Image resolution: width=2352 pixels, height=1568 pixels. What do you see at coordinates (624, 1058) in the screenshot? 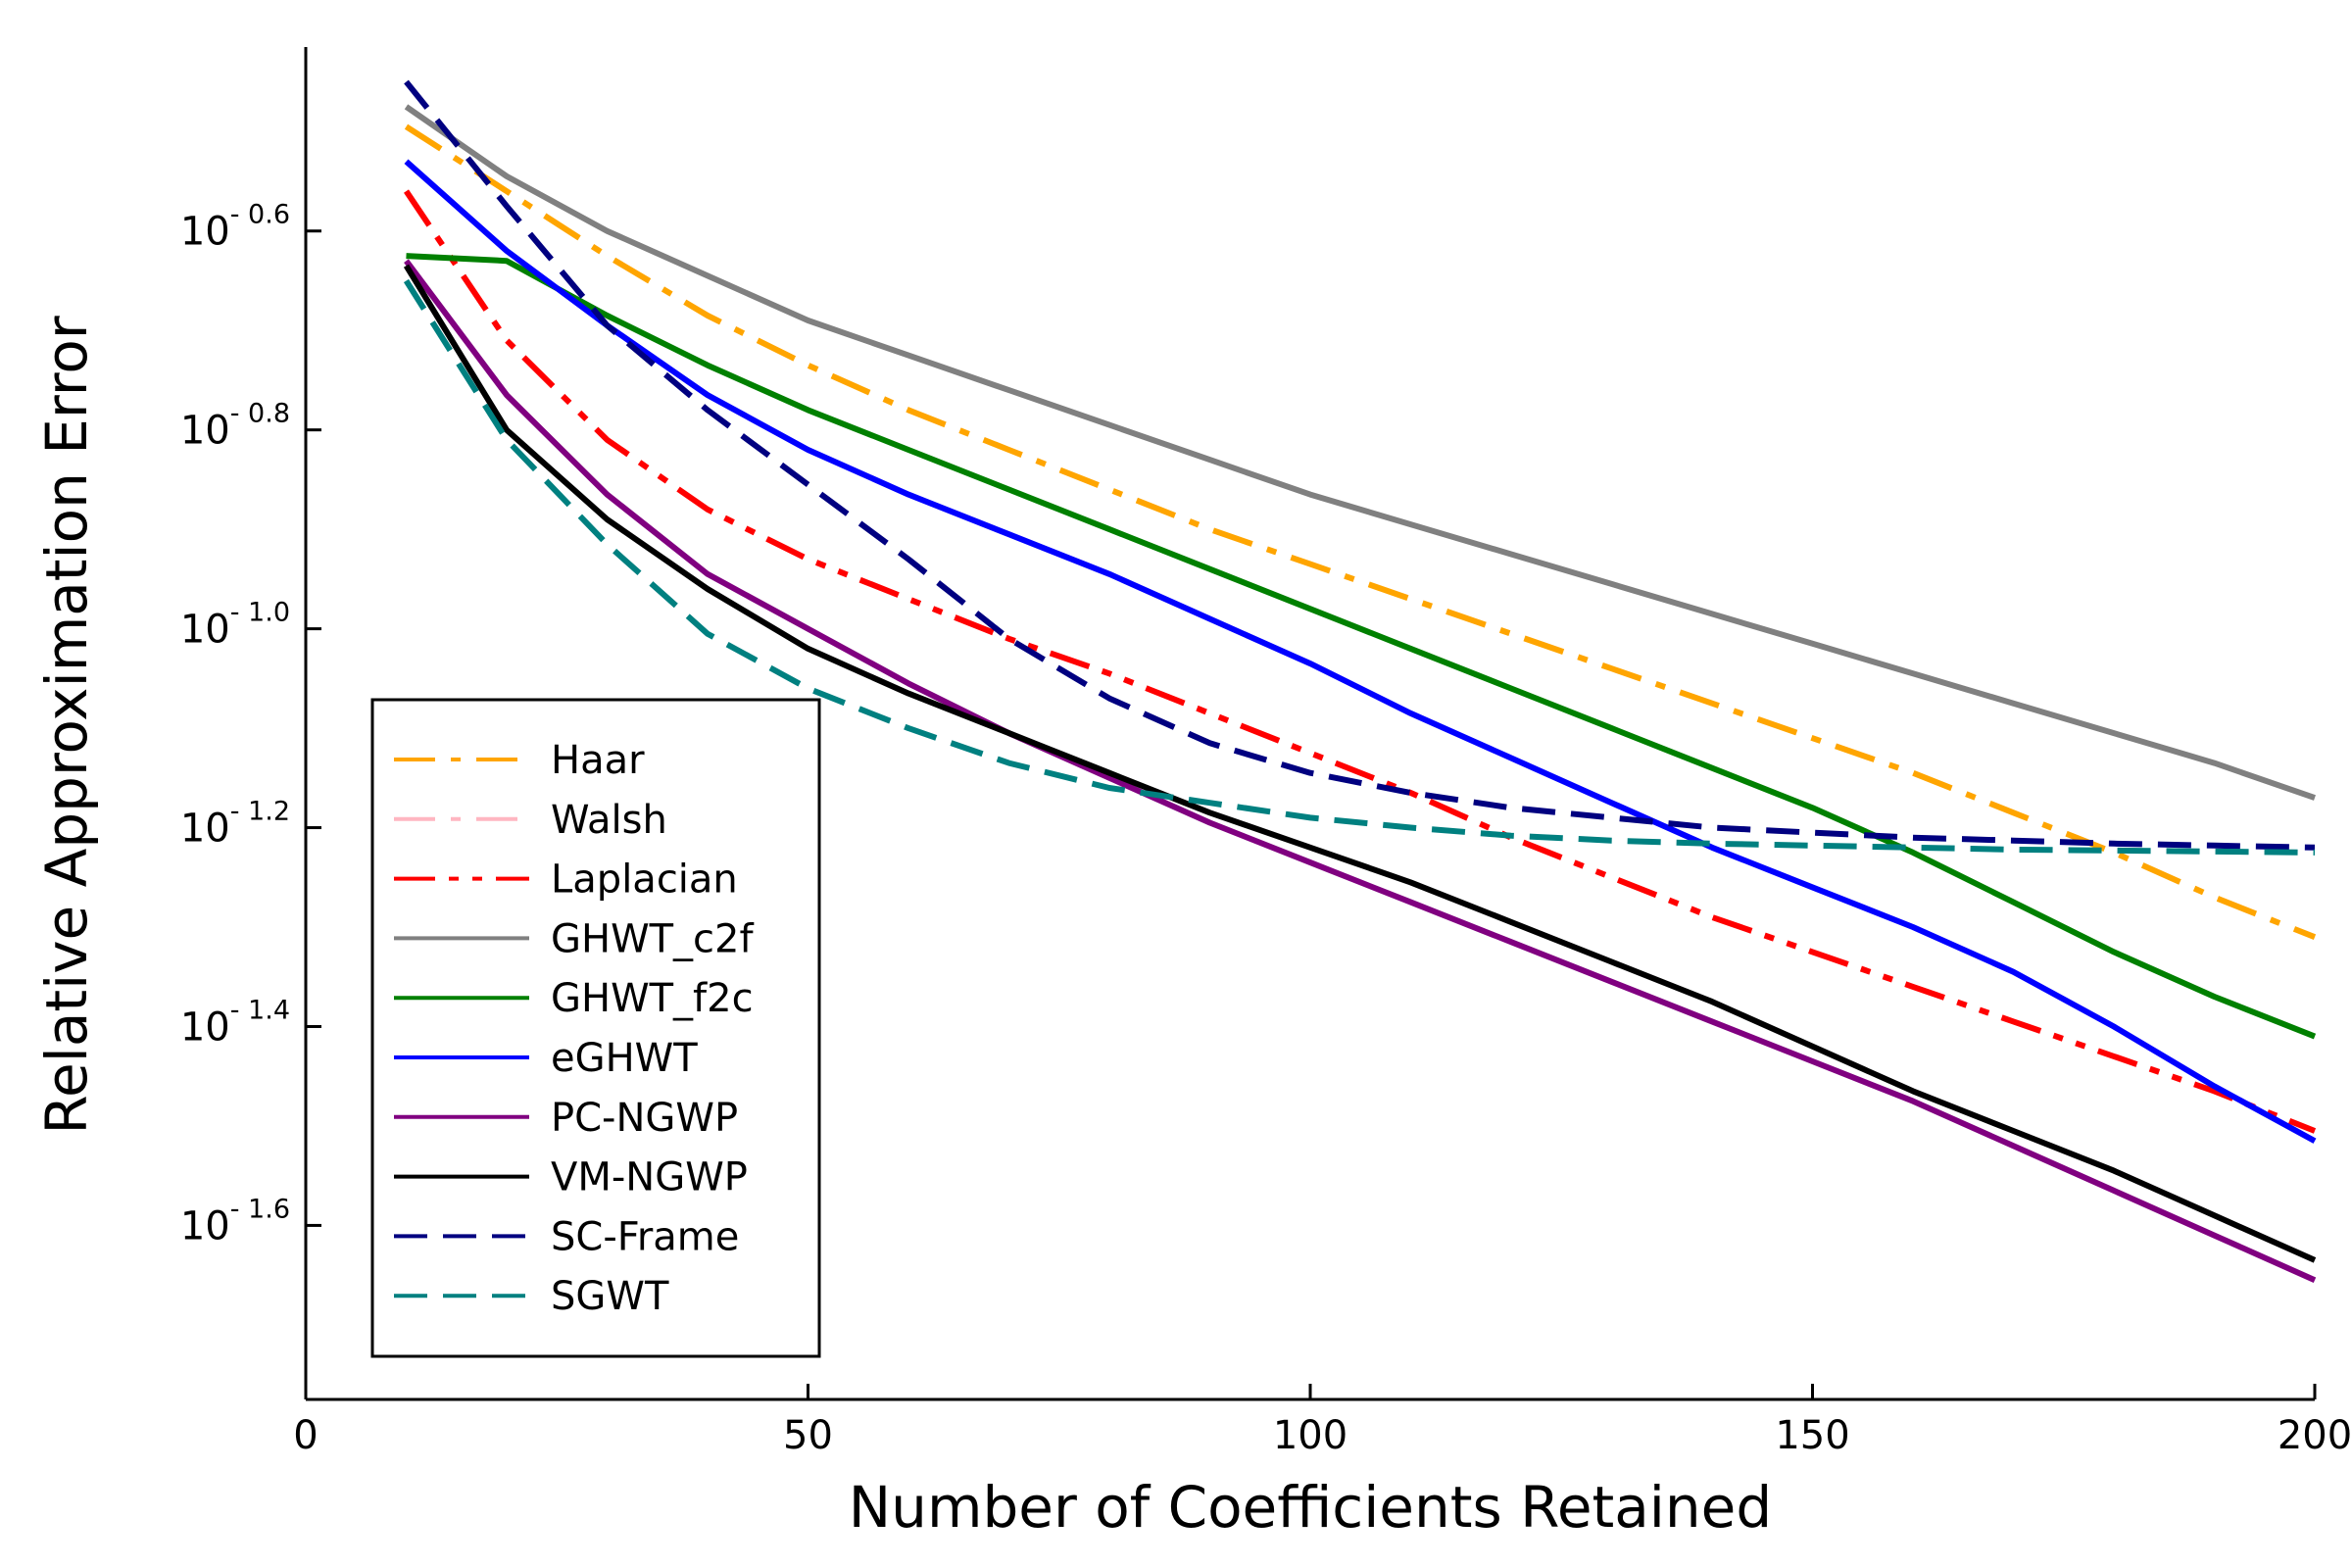
I see `legend-label-eghwt: eGHWT` at bounding box center [624, 1058].